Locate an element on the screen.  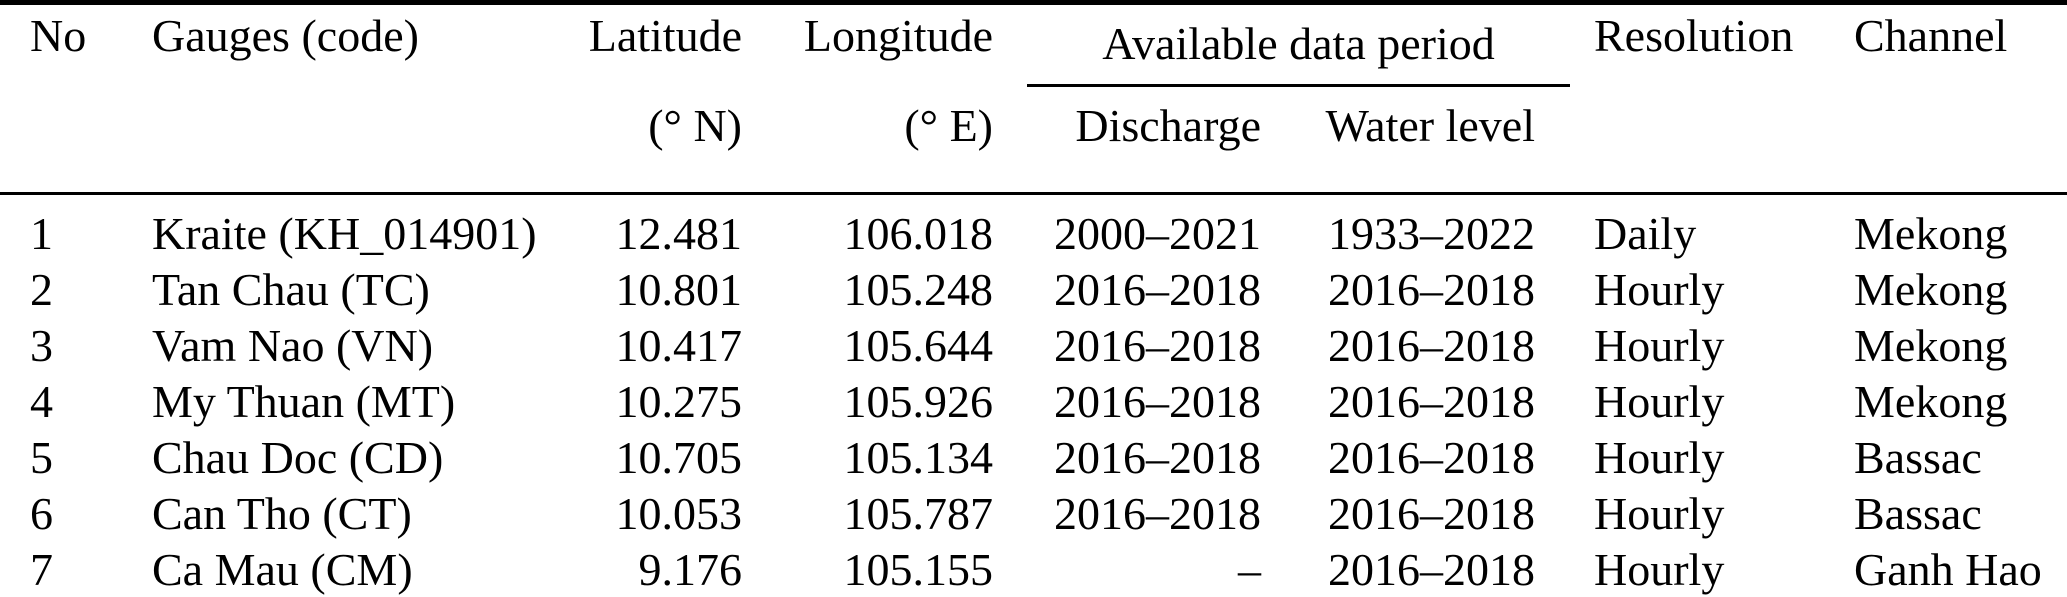
header-longitude-unit: (° E) is located at coordinates (870, 141).